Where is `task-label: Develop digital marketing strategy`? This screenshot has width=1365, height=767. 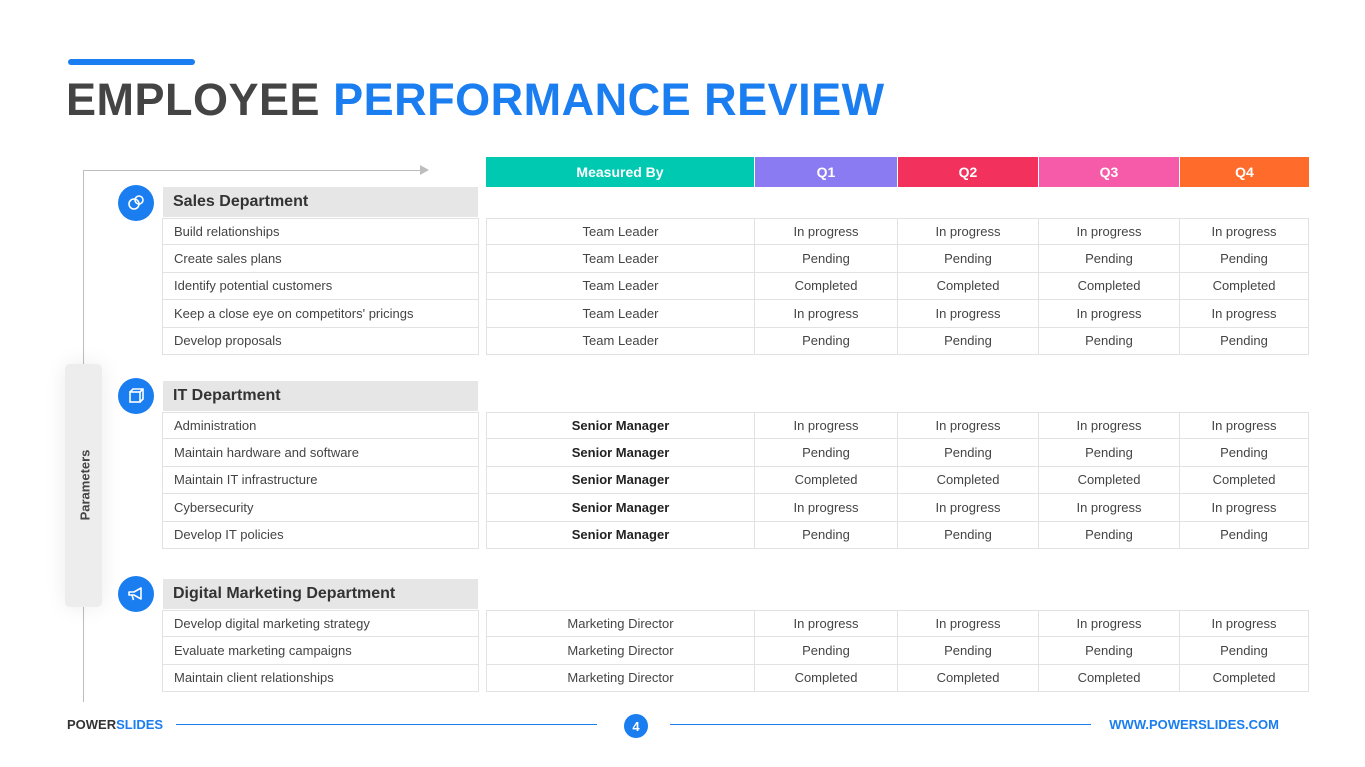 task-label: Develop digital marketing strategy is located at coordinates (320, 624).